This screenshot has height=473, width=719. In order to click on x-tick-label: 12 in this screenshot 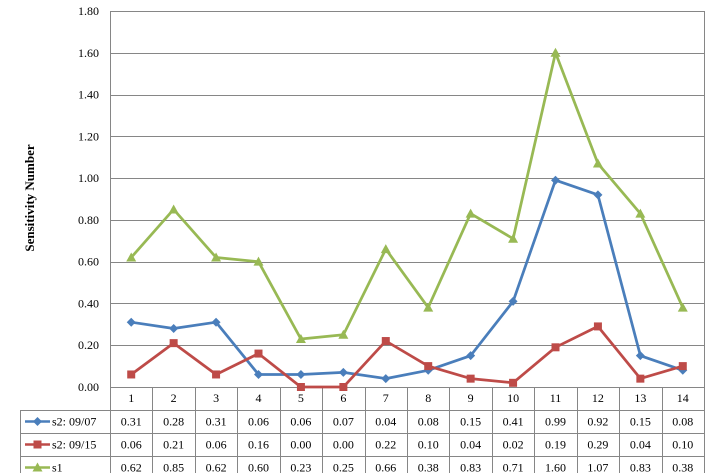, I will do `click(598, 398)`.